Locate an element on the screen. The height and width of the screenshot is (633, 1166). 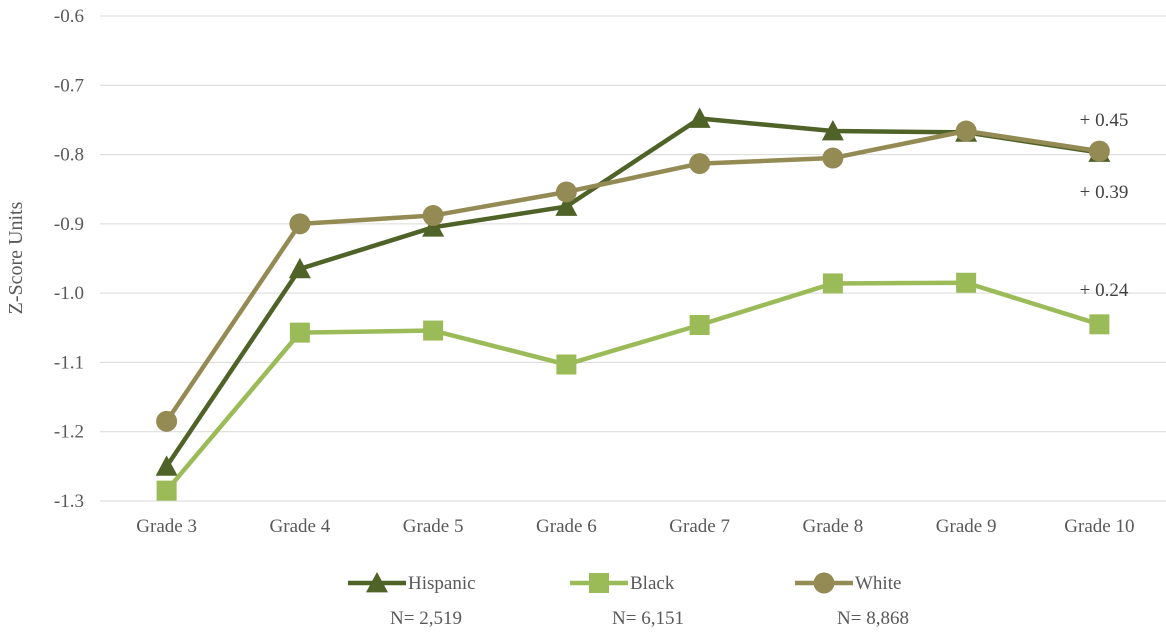
legend-marker-black is located at coordinates (599, 583).